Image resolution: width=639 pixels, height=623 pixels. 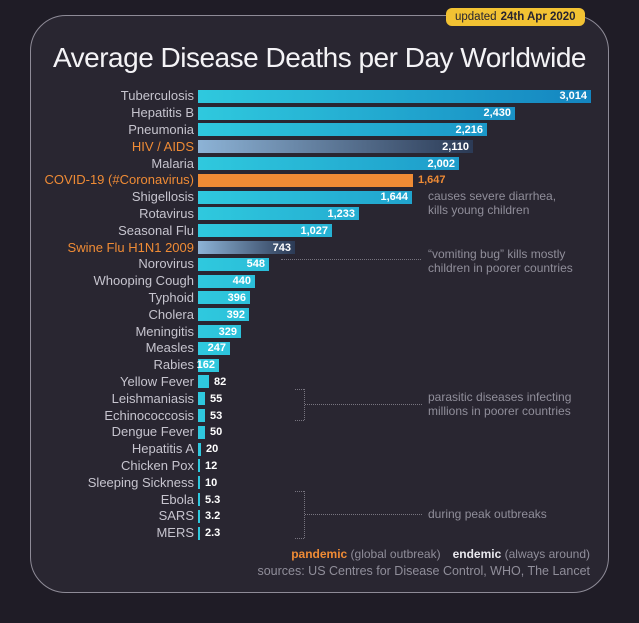 I want to click on bar-value: 1,647, so click(x=432, y=180).